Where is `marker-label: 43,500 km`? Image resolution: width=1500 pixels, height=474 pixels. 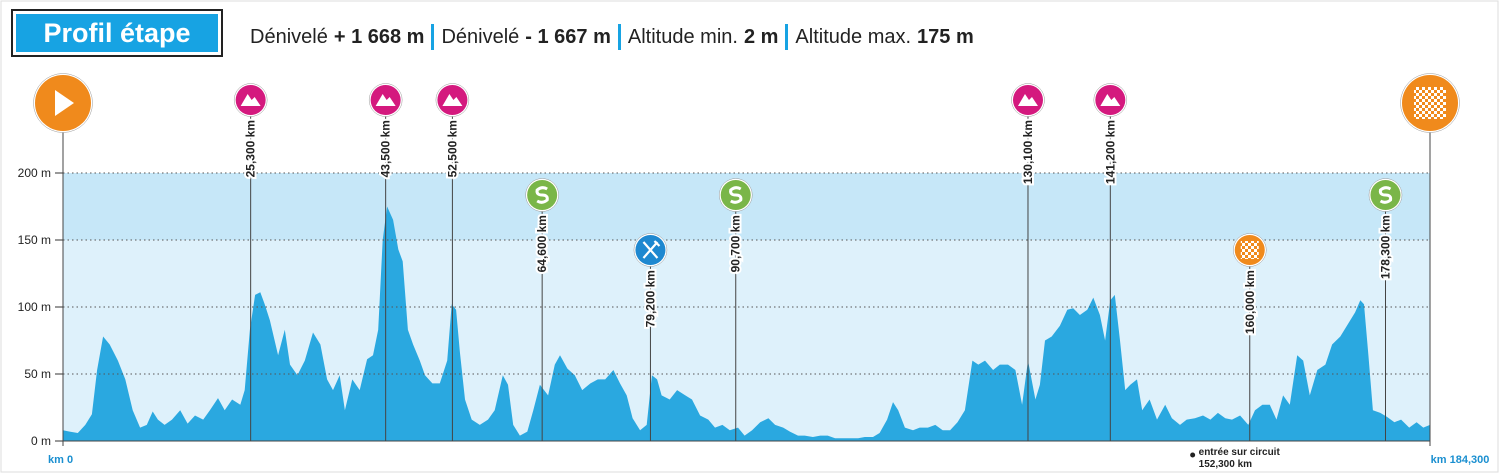 marker-label: 43,500 km is located at coordinates (386, 148).